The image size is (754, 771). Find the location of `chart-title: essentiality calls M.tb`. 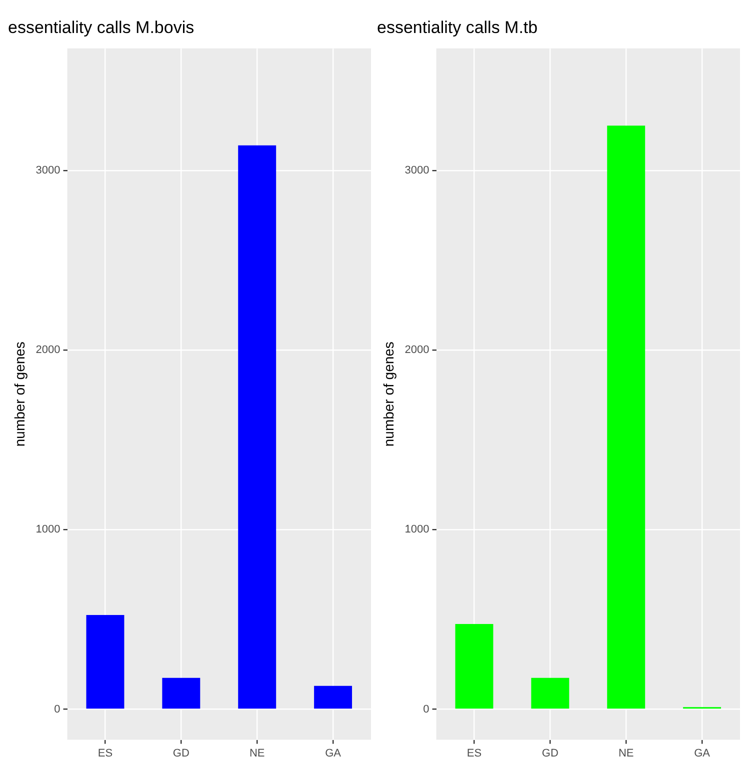

chart-title: essentiality calls M.tb is located at coordinates (457, 27).